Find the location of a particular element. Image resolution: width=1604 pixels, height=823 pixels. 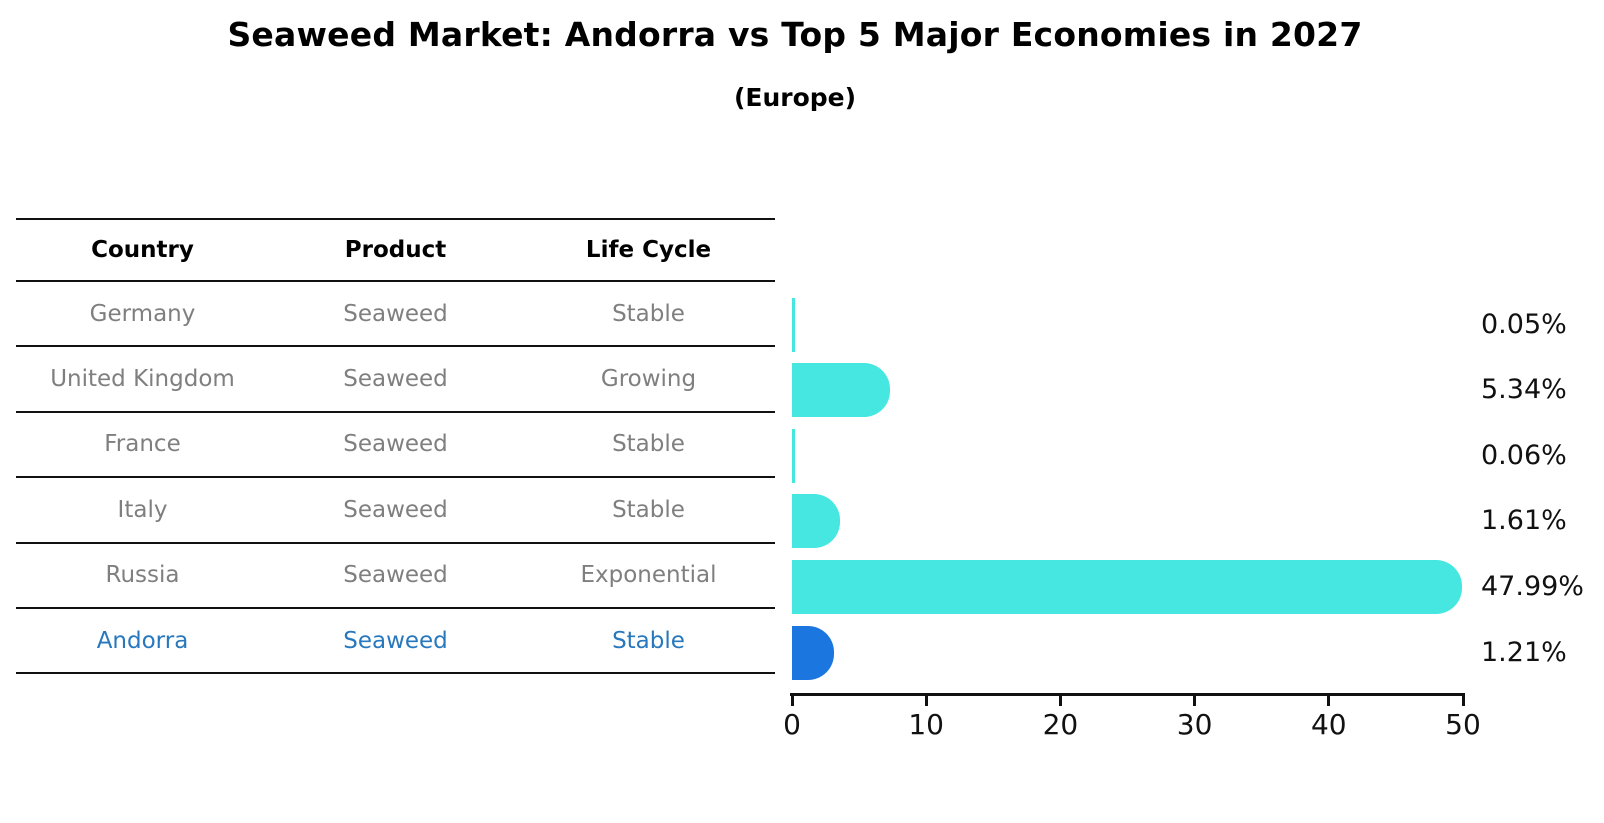

cell-country: United Kingdom is located at coordinates (142, 379).